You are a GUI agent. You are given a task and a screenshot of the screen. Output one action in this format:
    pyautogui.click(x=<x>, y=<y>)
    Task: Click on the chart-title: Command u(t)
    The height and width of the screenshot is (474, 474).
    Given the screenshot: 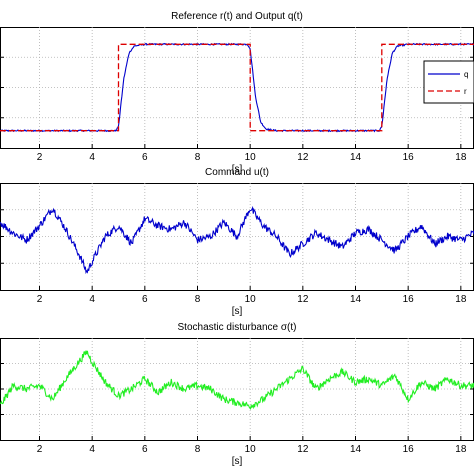 What is the action you would take?
    pyautogui.click(x=237, y=172)
    